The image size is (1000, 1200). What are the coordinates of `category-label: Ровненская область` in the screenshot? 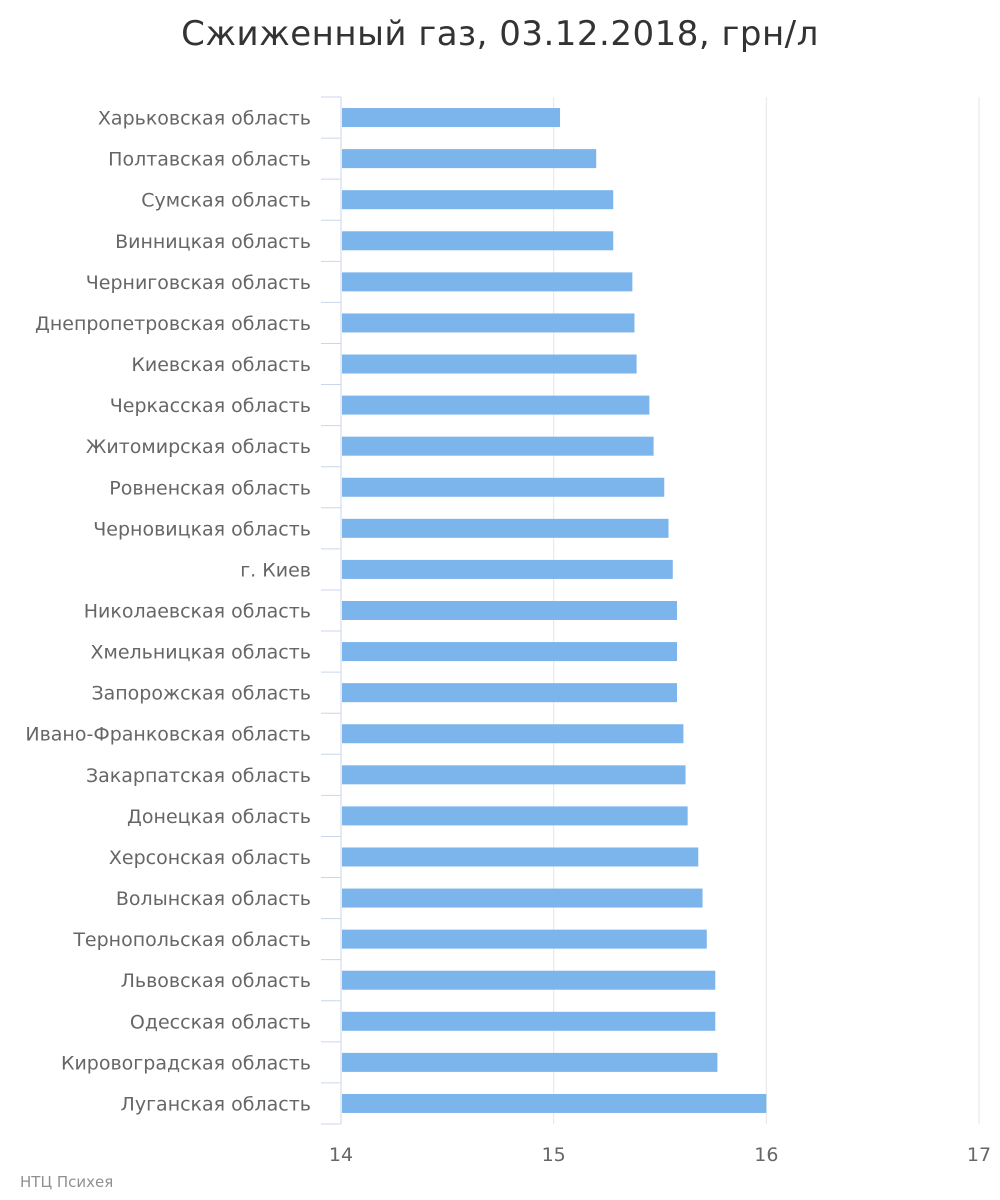 It's located at (210, 488).